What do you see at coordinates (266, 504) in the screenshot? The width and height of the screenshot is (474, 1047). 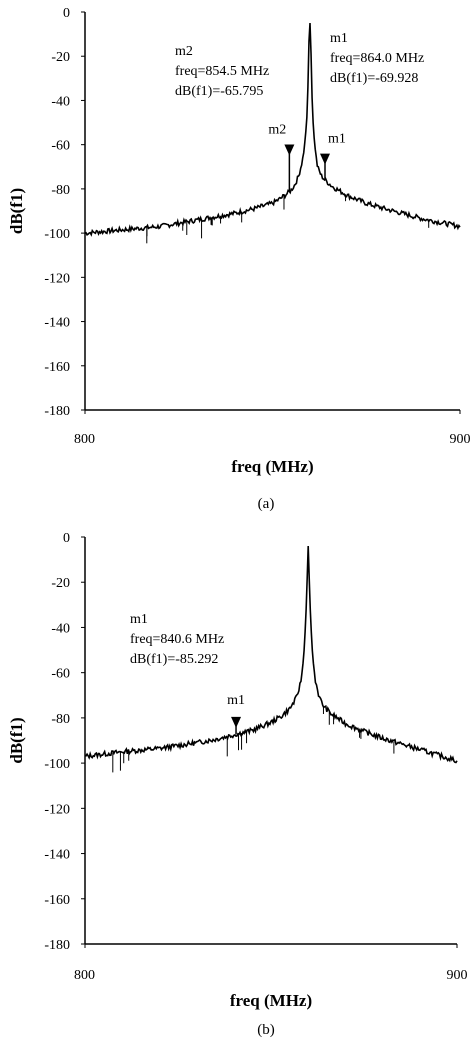 I see `figure-caption: (a)` at bounding box center [266, 504].